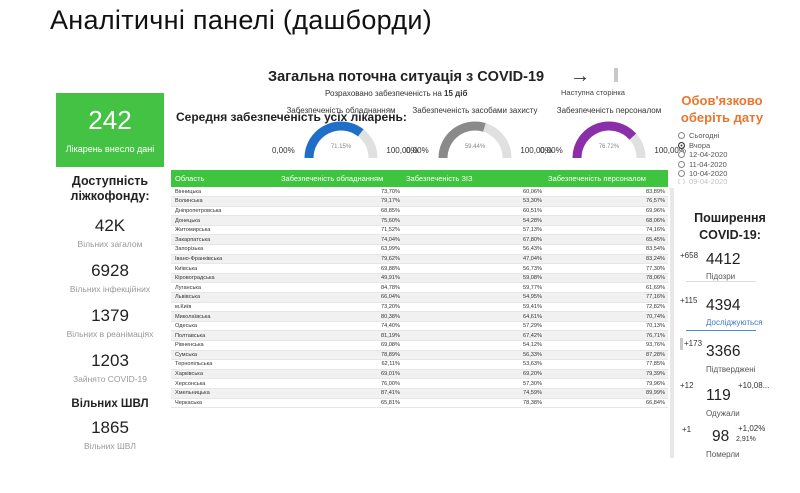  I want to click on cell-staff: 70,13%, so click(606, 326).